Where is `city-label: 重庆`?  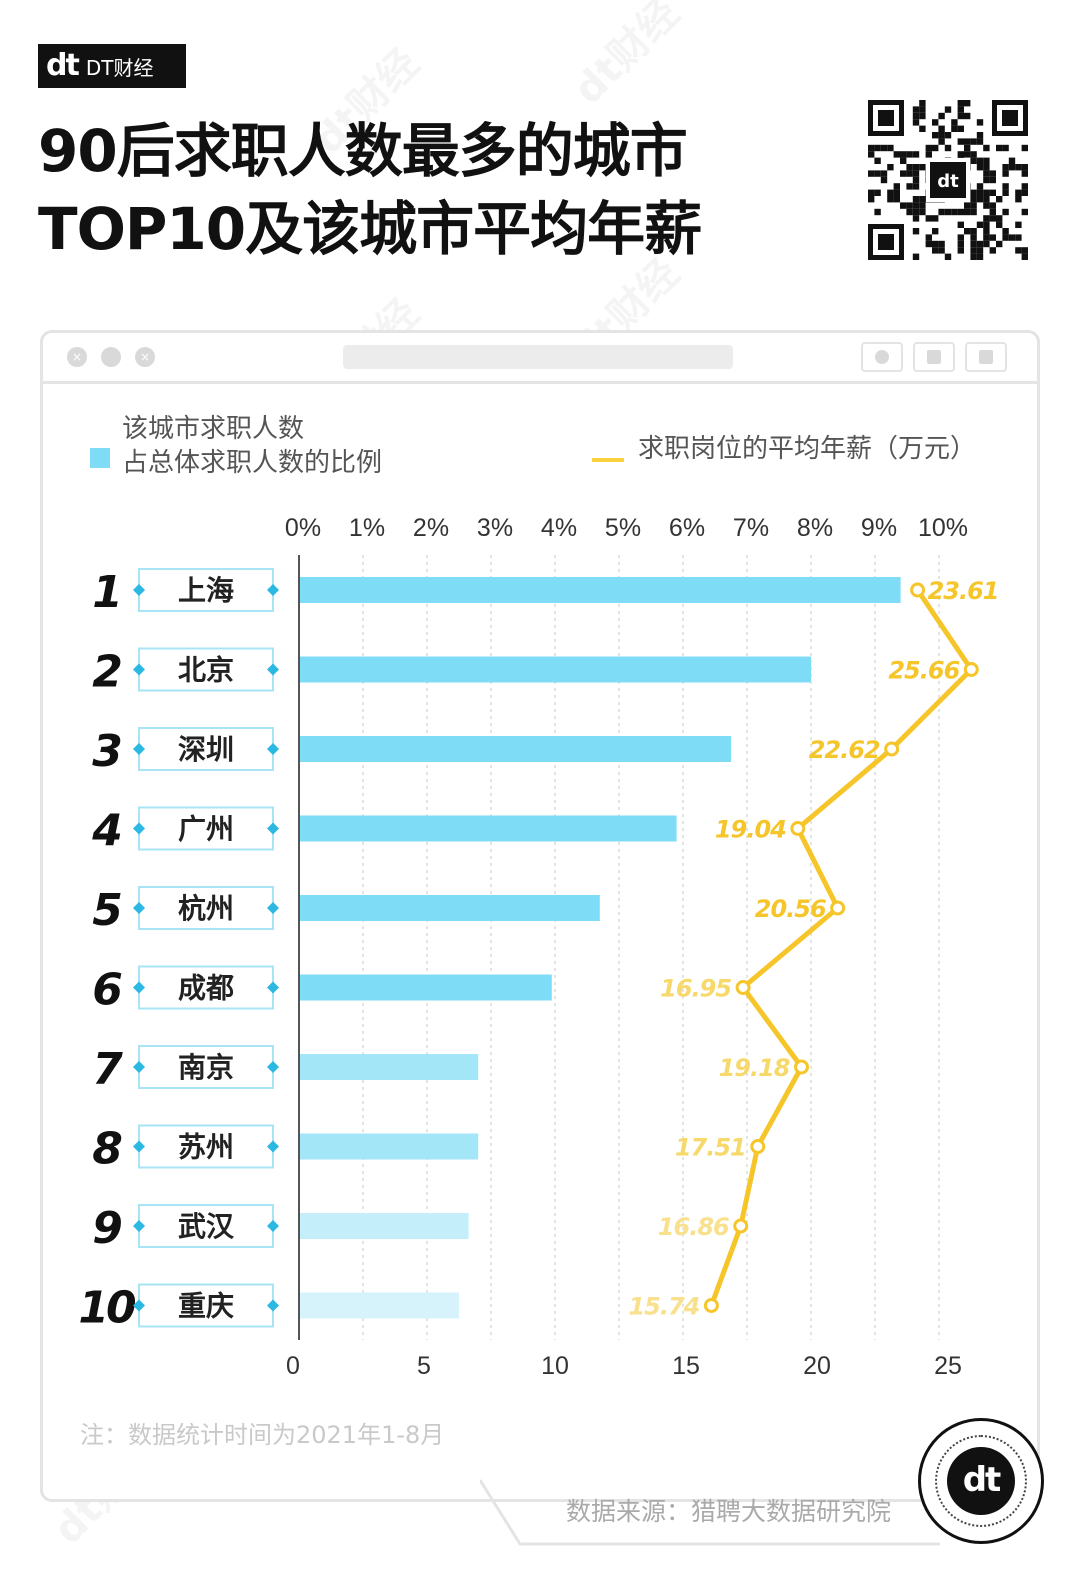 city-label: 重庆 is located at coordinates (206, 1306).